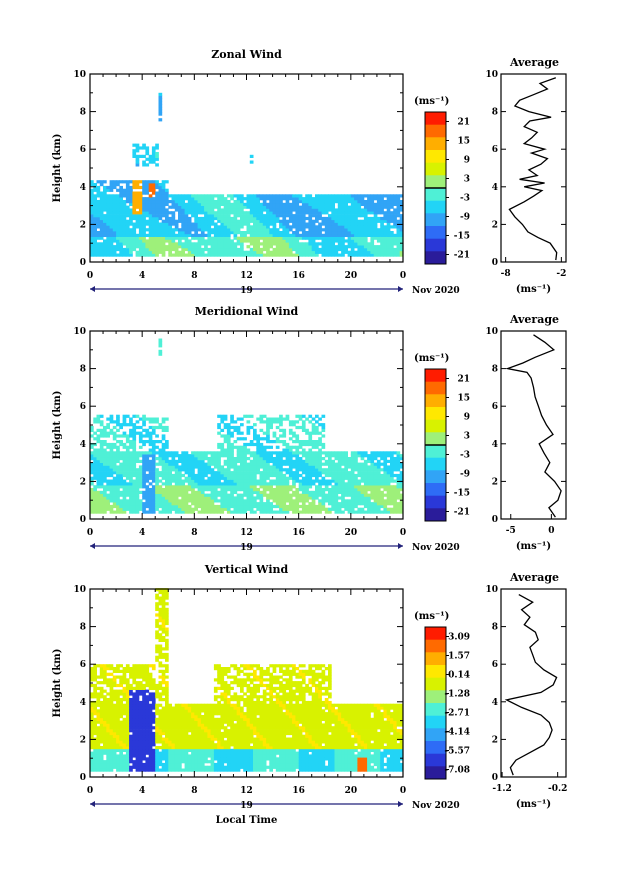 The width and height of the screenshot is (623, 873). Describe the element at coordinates (495, 370) in the screenshot. I see `average-ytick-label: 8` at that location.